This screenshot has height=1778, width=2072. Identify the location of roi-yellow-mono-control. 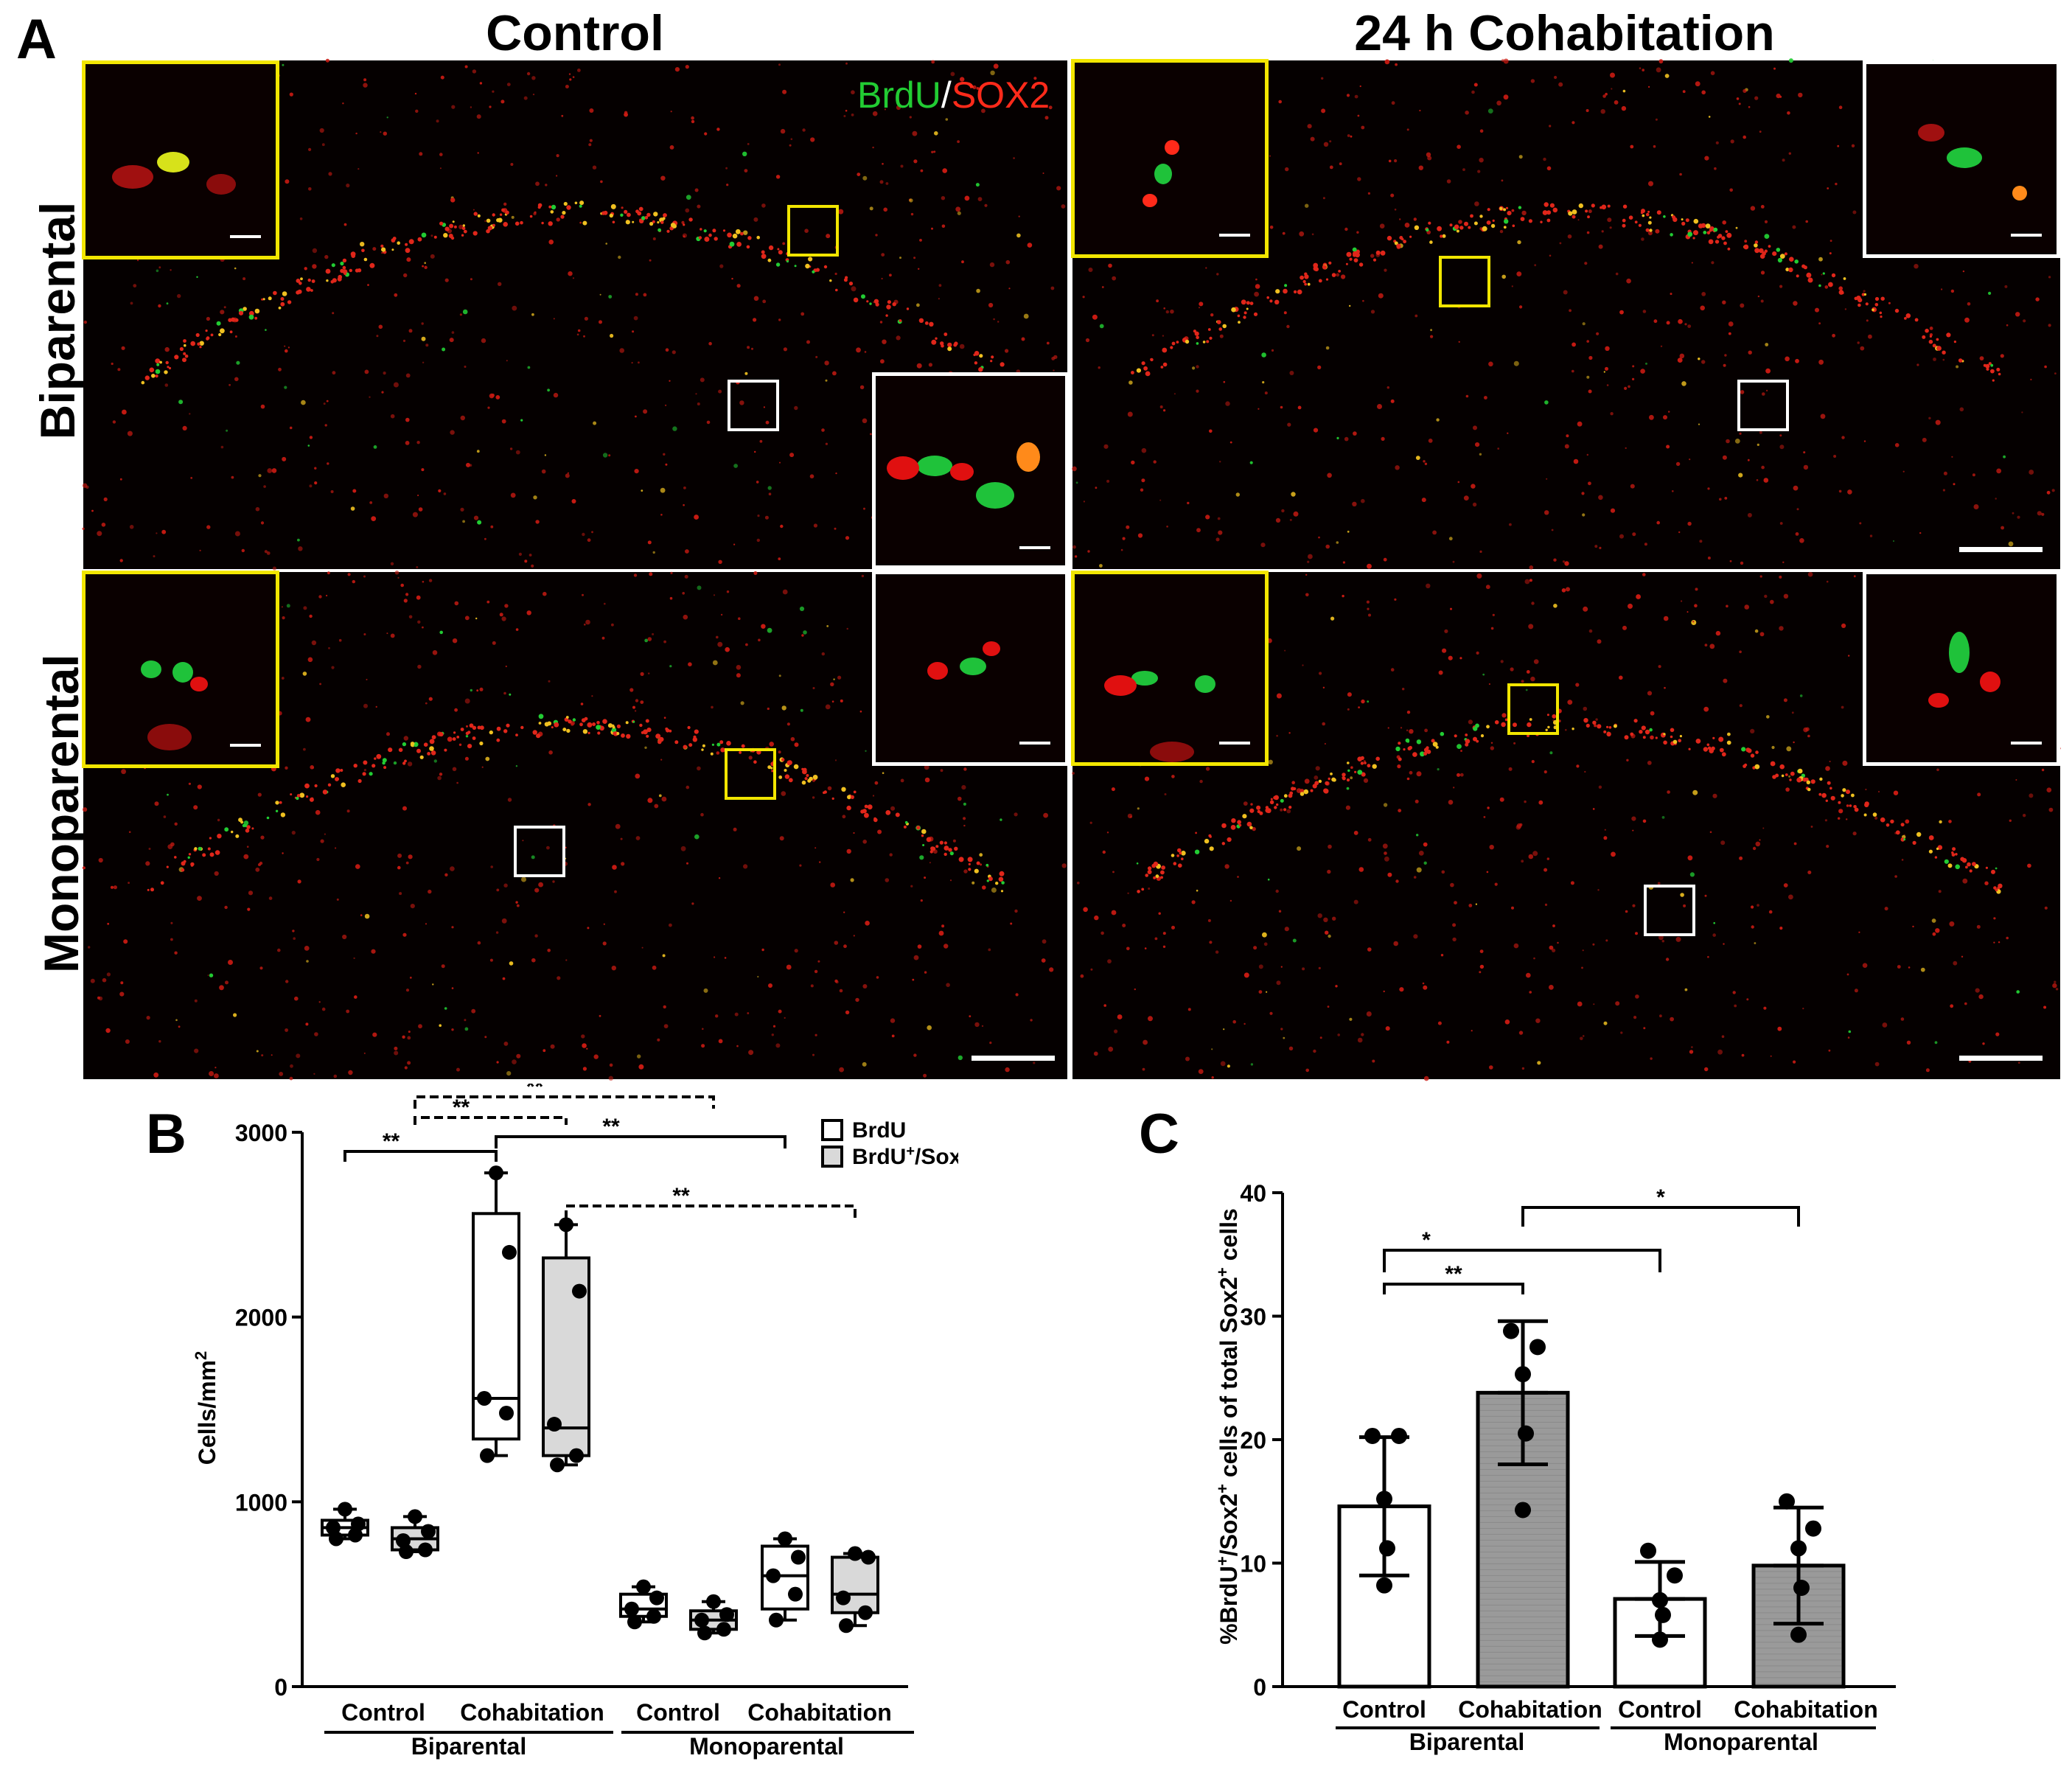
(750, 774).